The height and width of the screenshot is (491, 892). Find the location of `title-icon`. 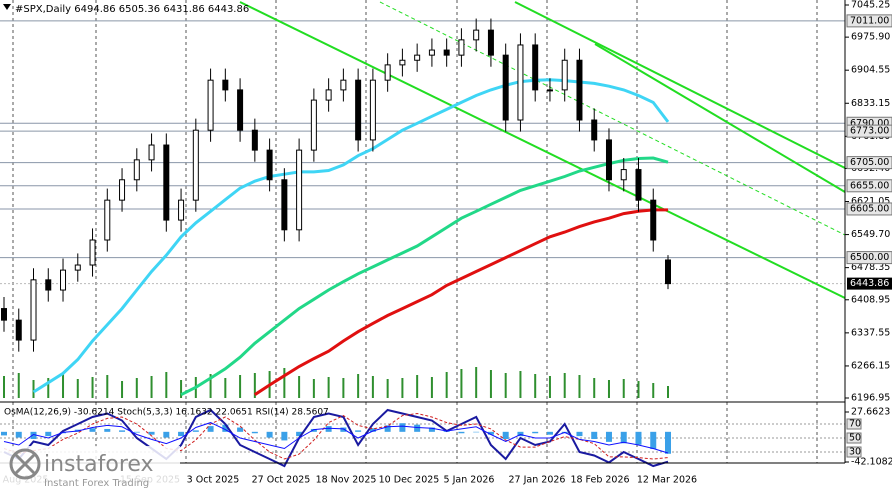

title-icon is located at coordinates (7, 7).